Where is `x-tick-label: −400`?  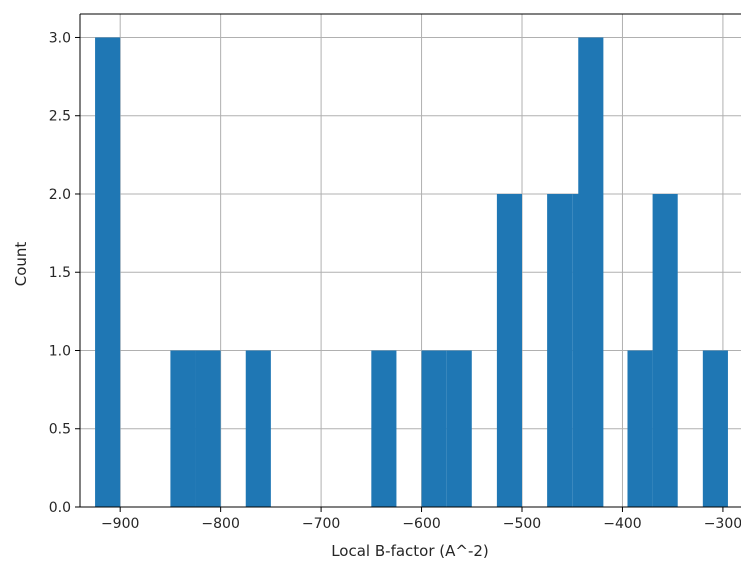 x-tick-label: −400 is located at coordinates (622, 524).